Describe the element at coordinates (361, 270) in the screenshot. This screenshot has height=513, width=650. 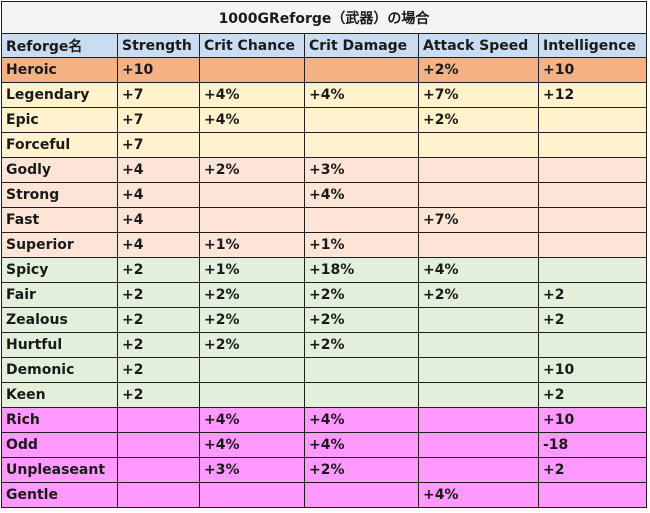
I see `crit-damage-cell: +18%` at that location.